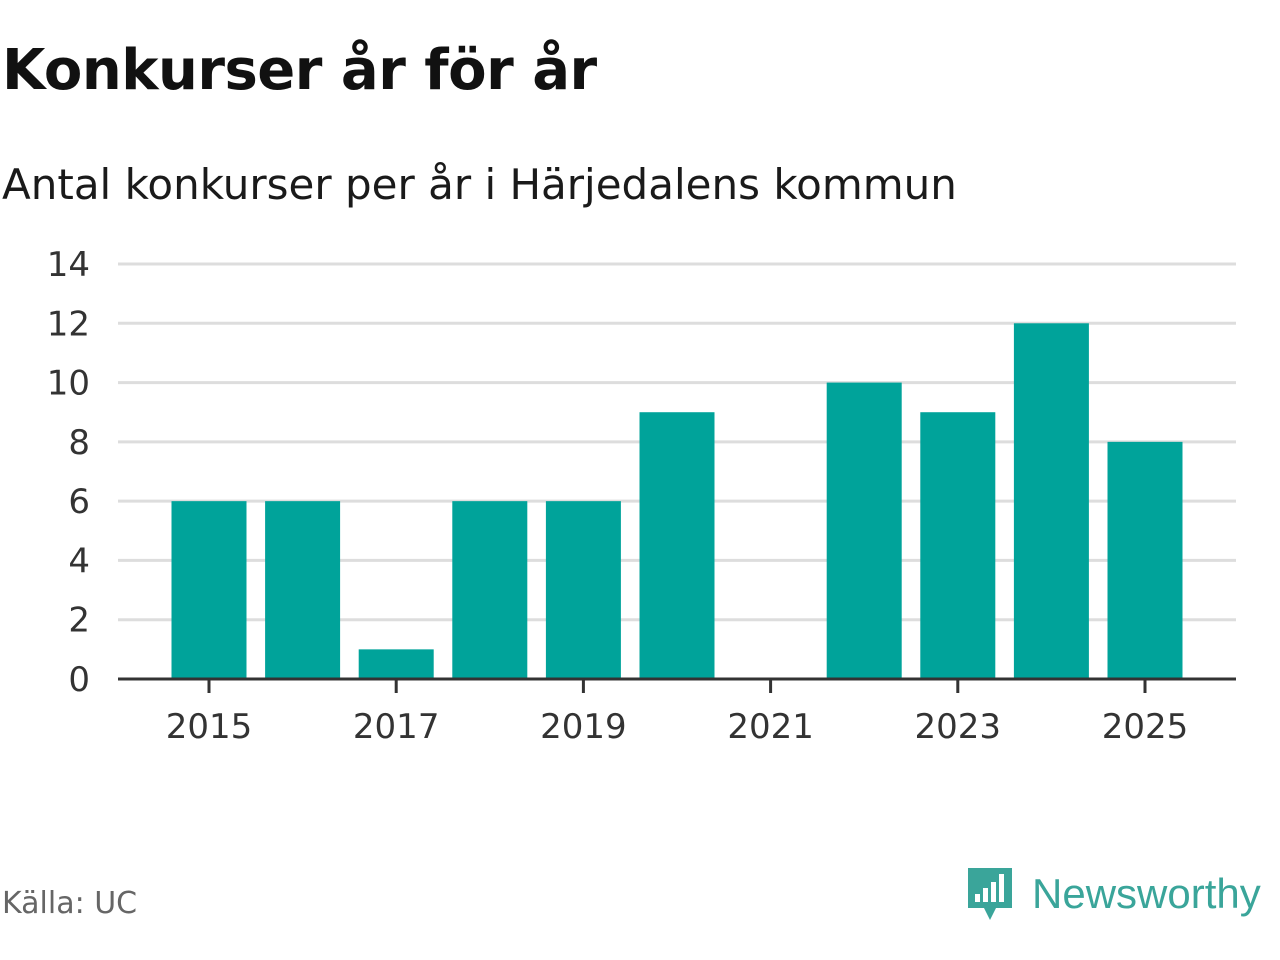 Image resolution: width=1280 pixels, height=960 pixels. Describe the element at coordinates (1146, 893) in the screenshot. I see `brand-name: Newsworthy` at that location.